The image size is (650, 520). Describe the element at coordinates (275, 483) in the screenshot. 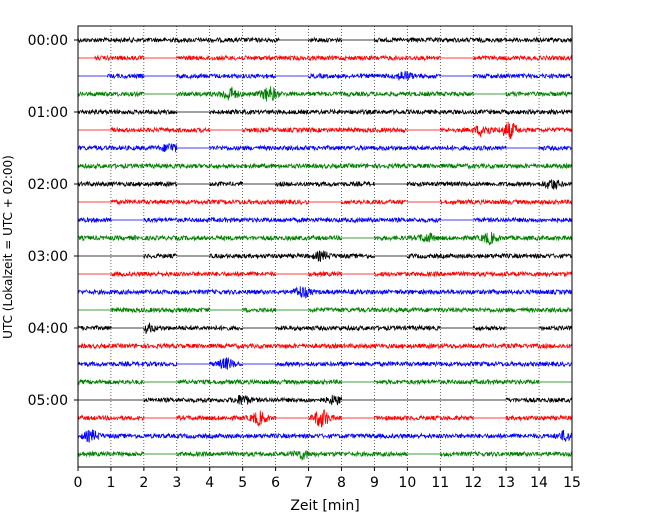

I see `x-tick-label: 6` at that location.